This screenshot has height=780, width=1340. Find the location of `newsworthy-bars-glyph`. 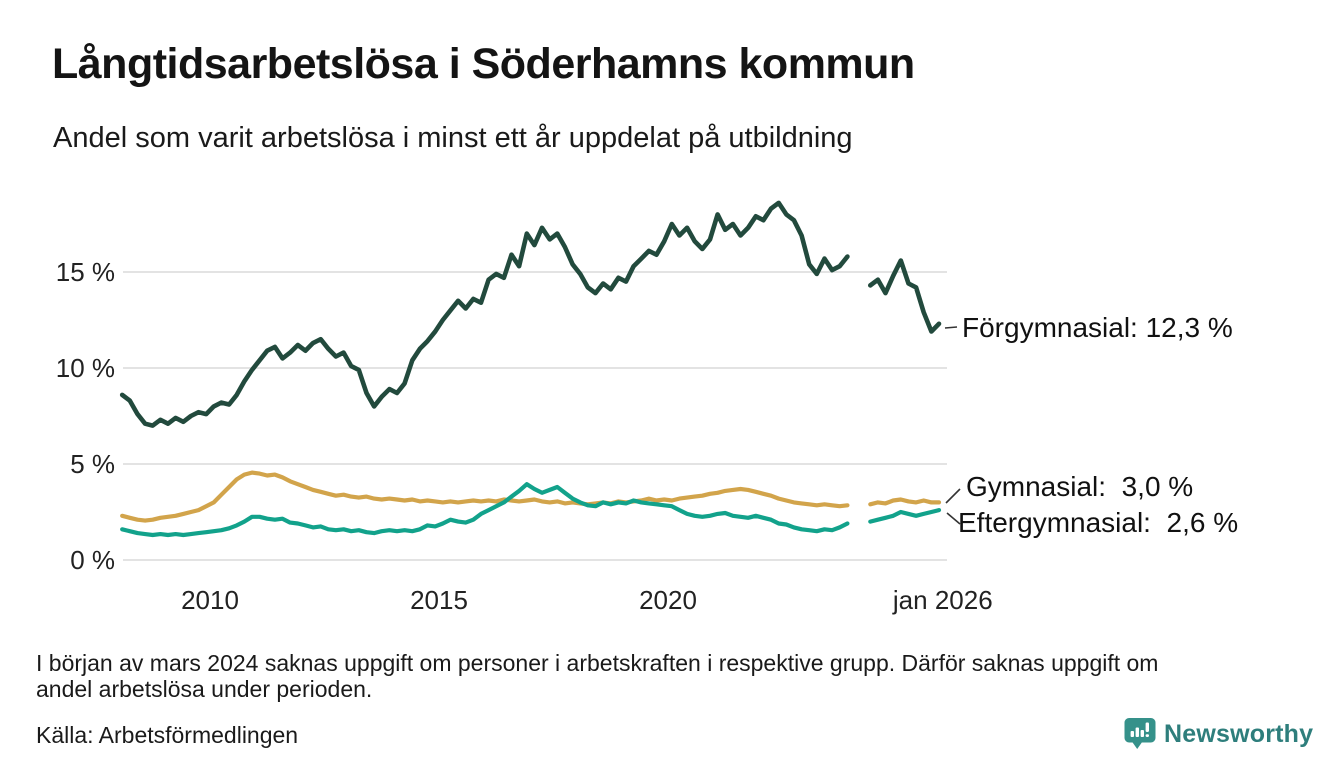

newsworthy-bars-glyph is located at coordinates (1139, 729).